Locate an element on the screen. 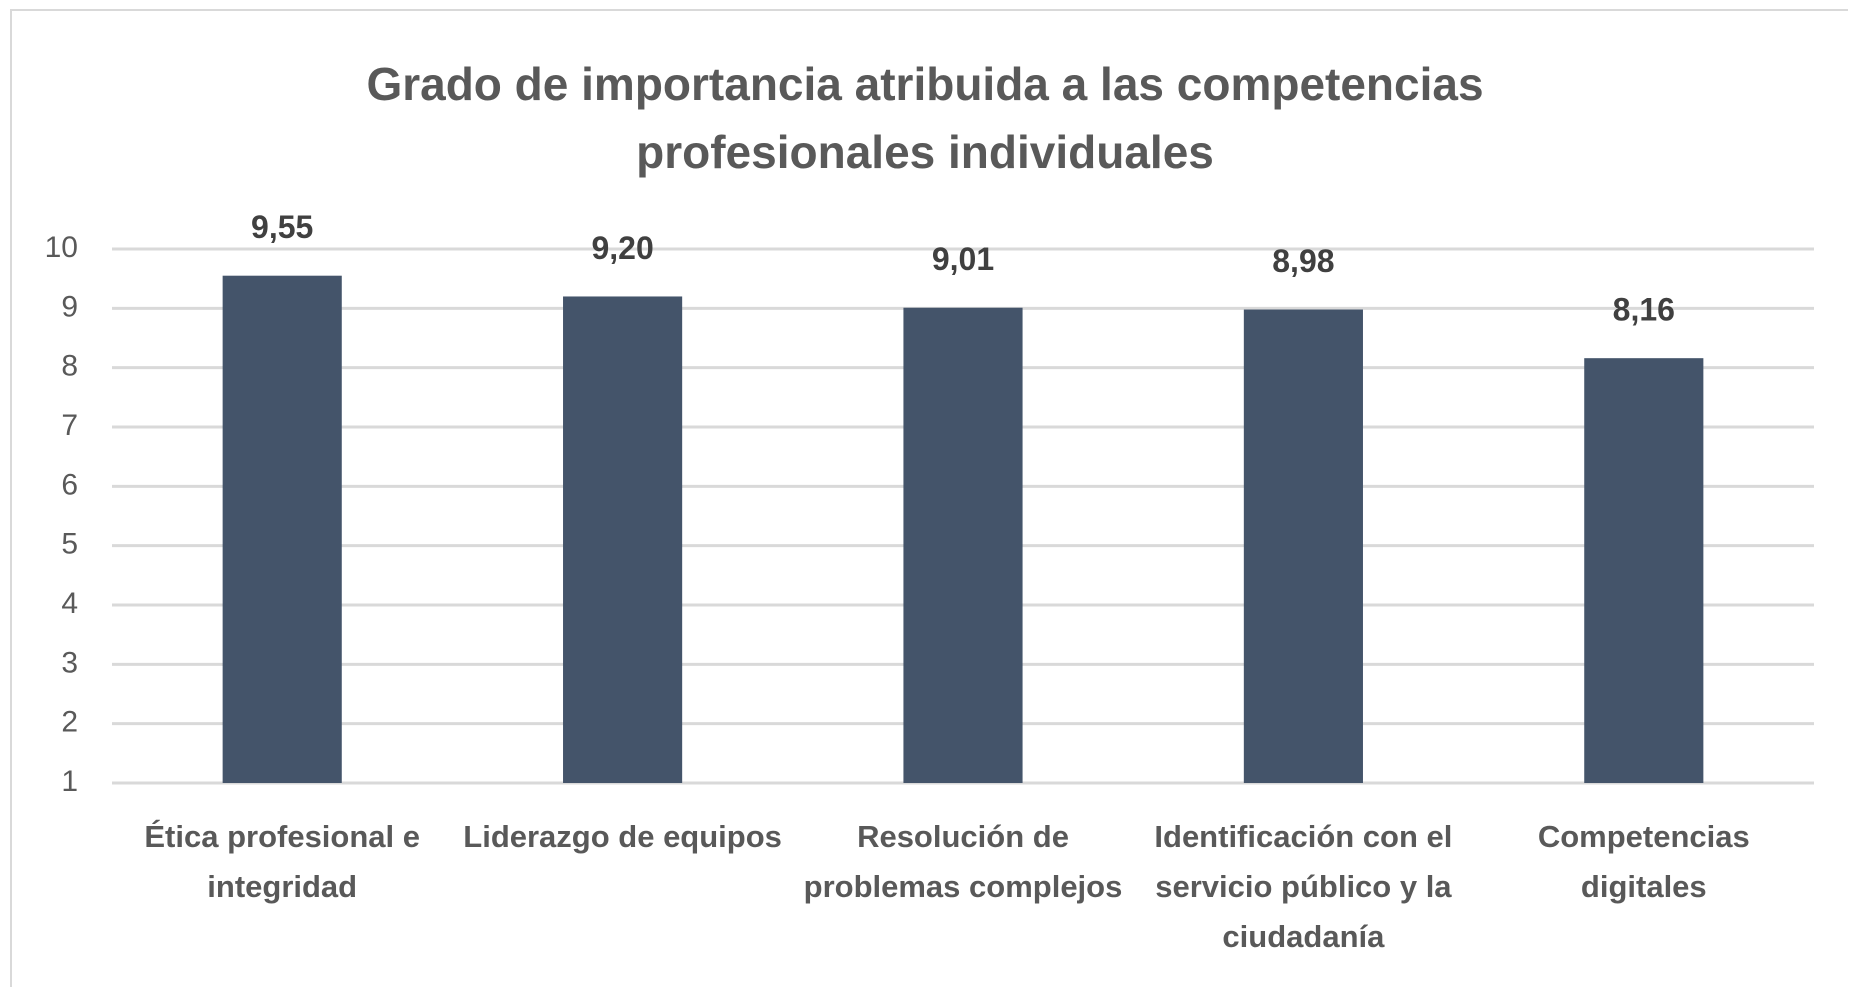 This screenshot has height=989, width=1850. data-label: 8,98 is located at coordinates (1303, 261).